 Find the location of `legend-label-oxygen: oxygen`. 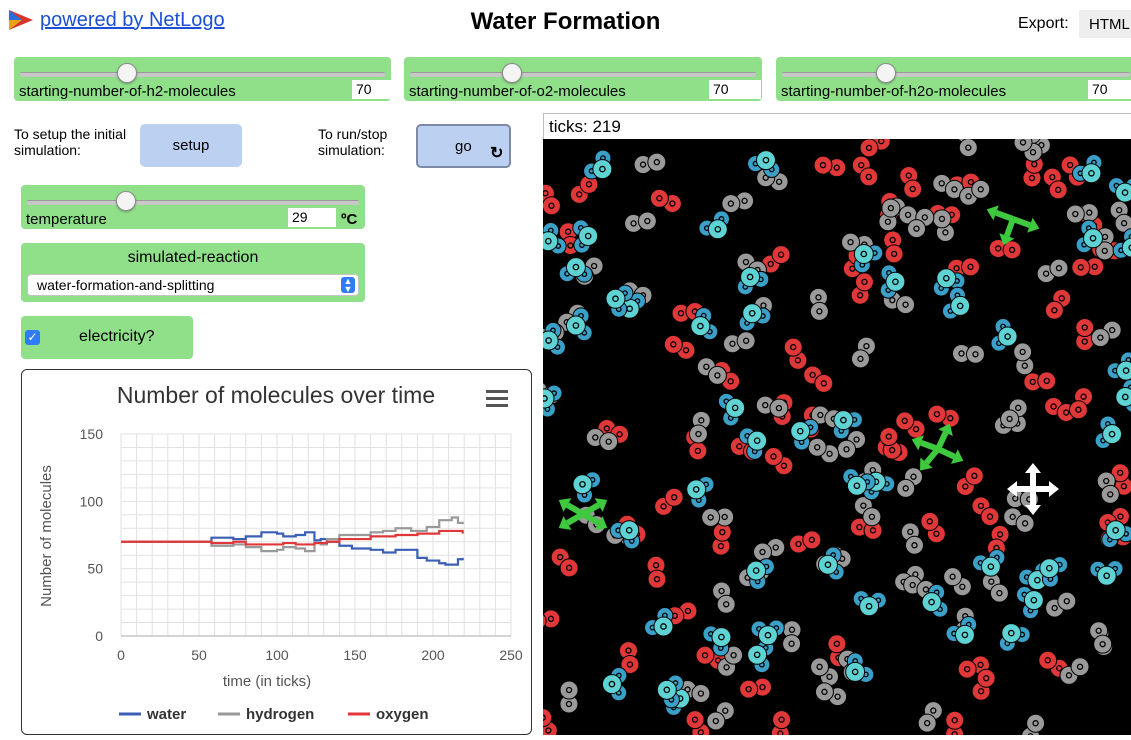

legend-label-oxygen: oxygen is located at coordinates (402, 714).